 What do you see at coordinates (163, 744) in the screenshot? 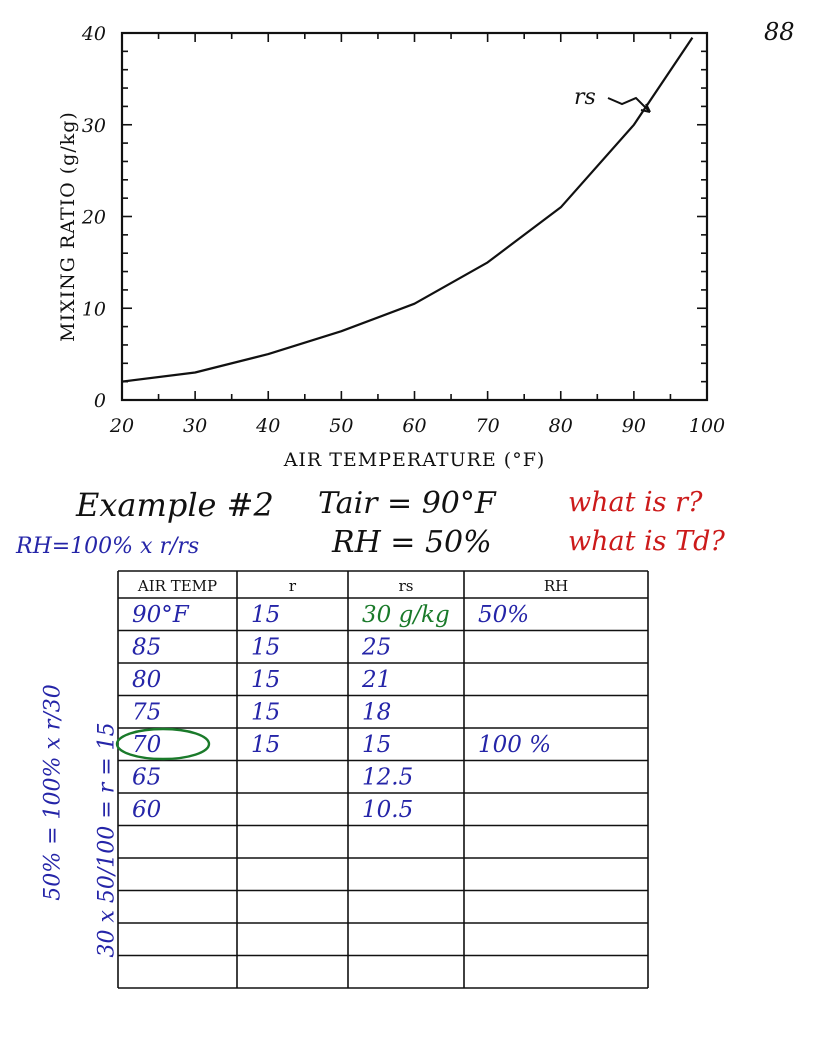
I see `circled-dew-point-mark` at bounding box center [163, 744].